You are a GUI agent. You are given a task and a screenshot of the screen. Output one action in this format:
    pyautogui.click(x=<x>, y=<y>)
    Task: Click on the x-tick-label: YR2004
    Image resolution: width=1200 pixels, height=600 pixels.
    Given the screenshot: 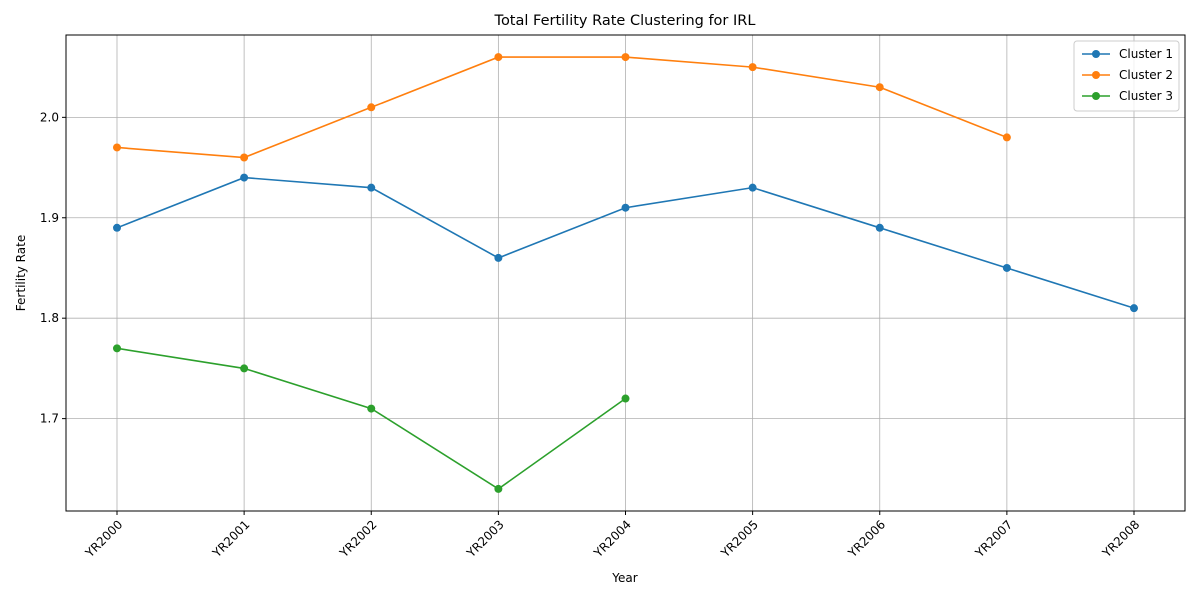 What is the action you would take?
    pyautogui.click(x=612, y=538)
    